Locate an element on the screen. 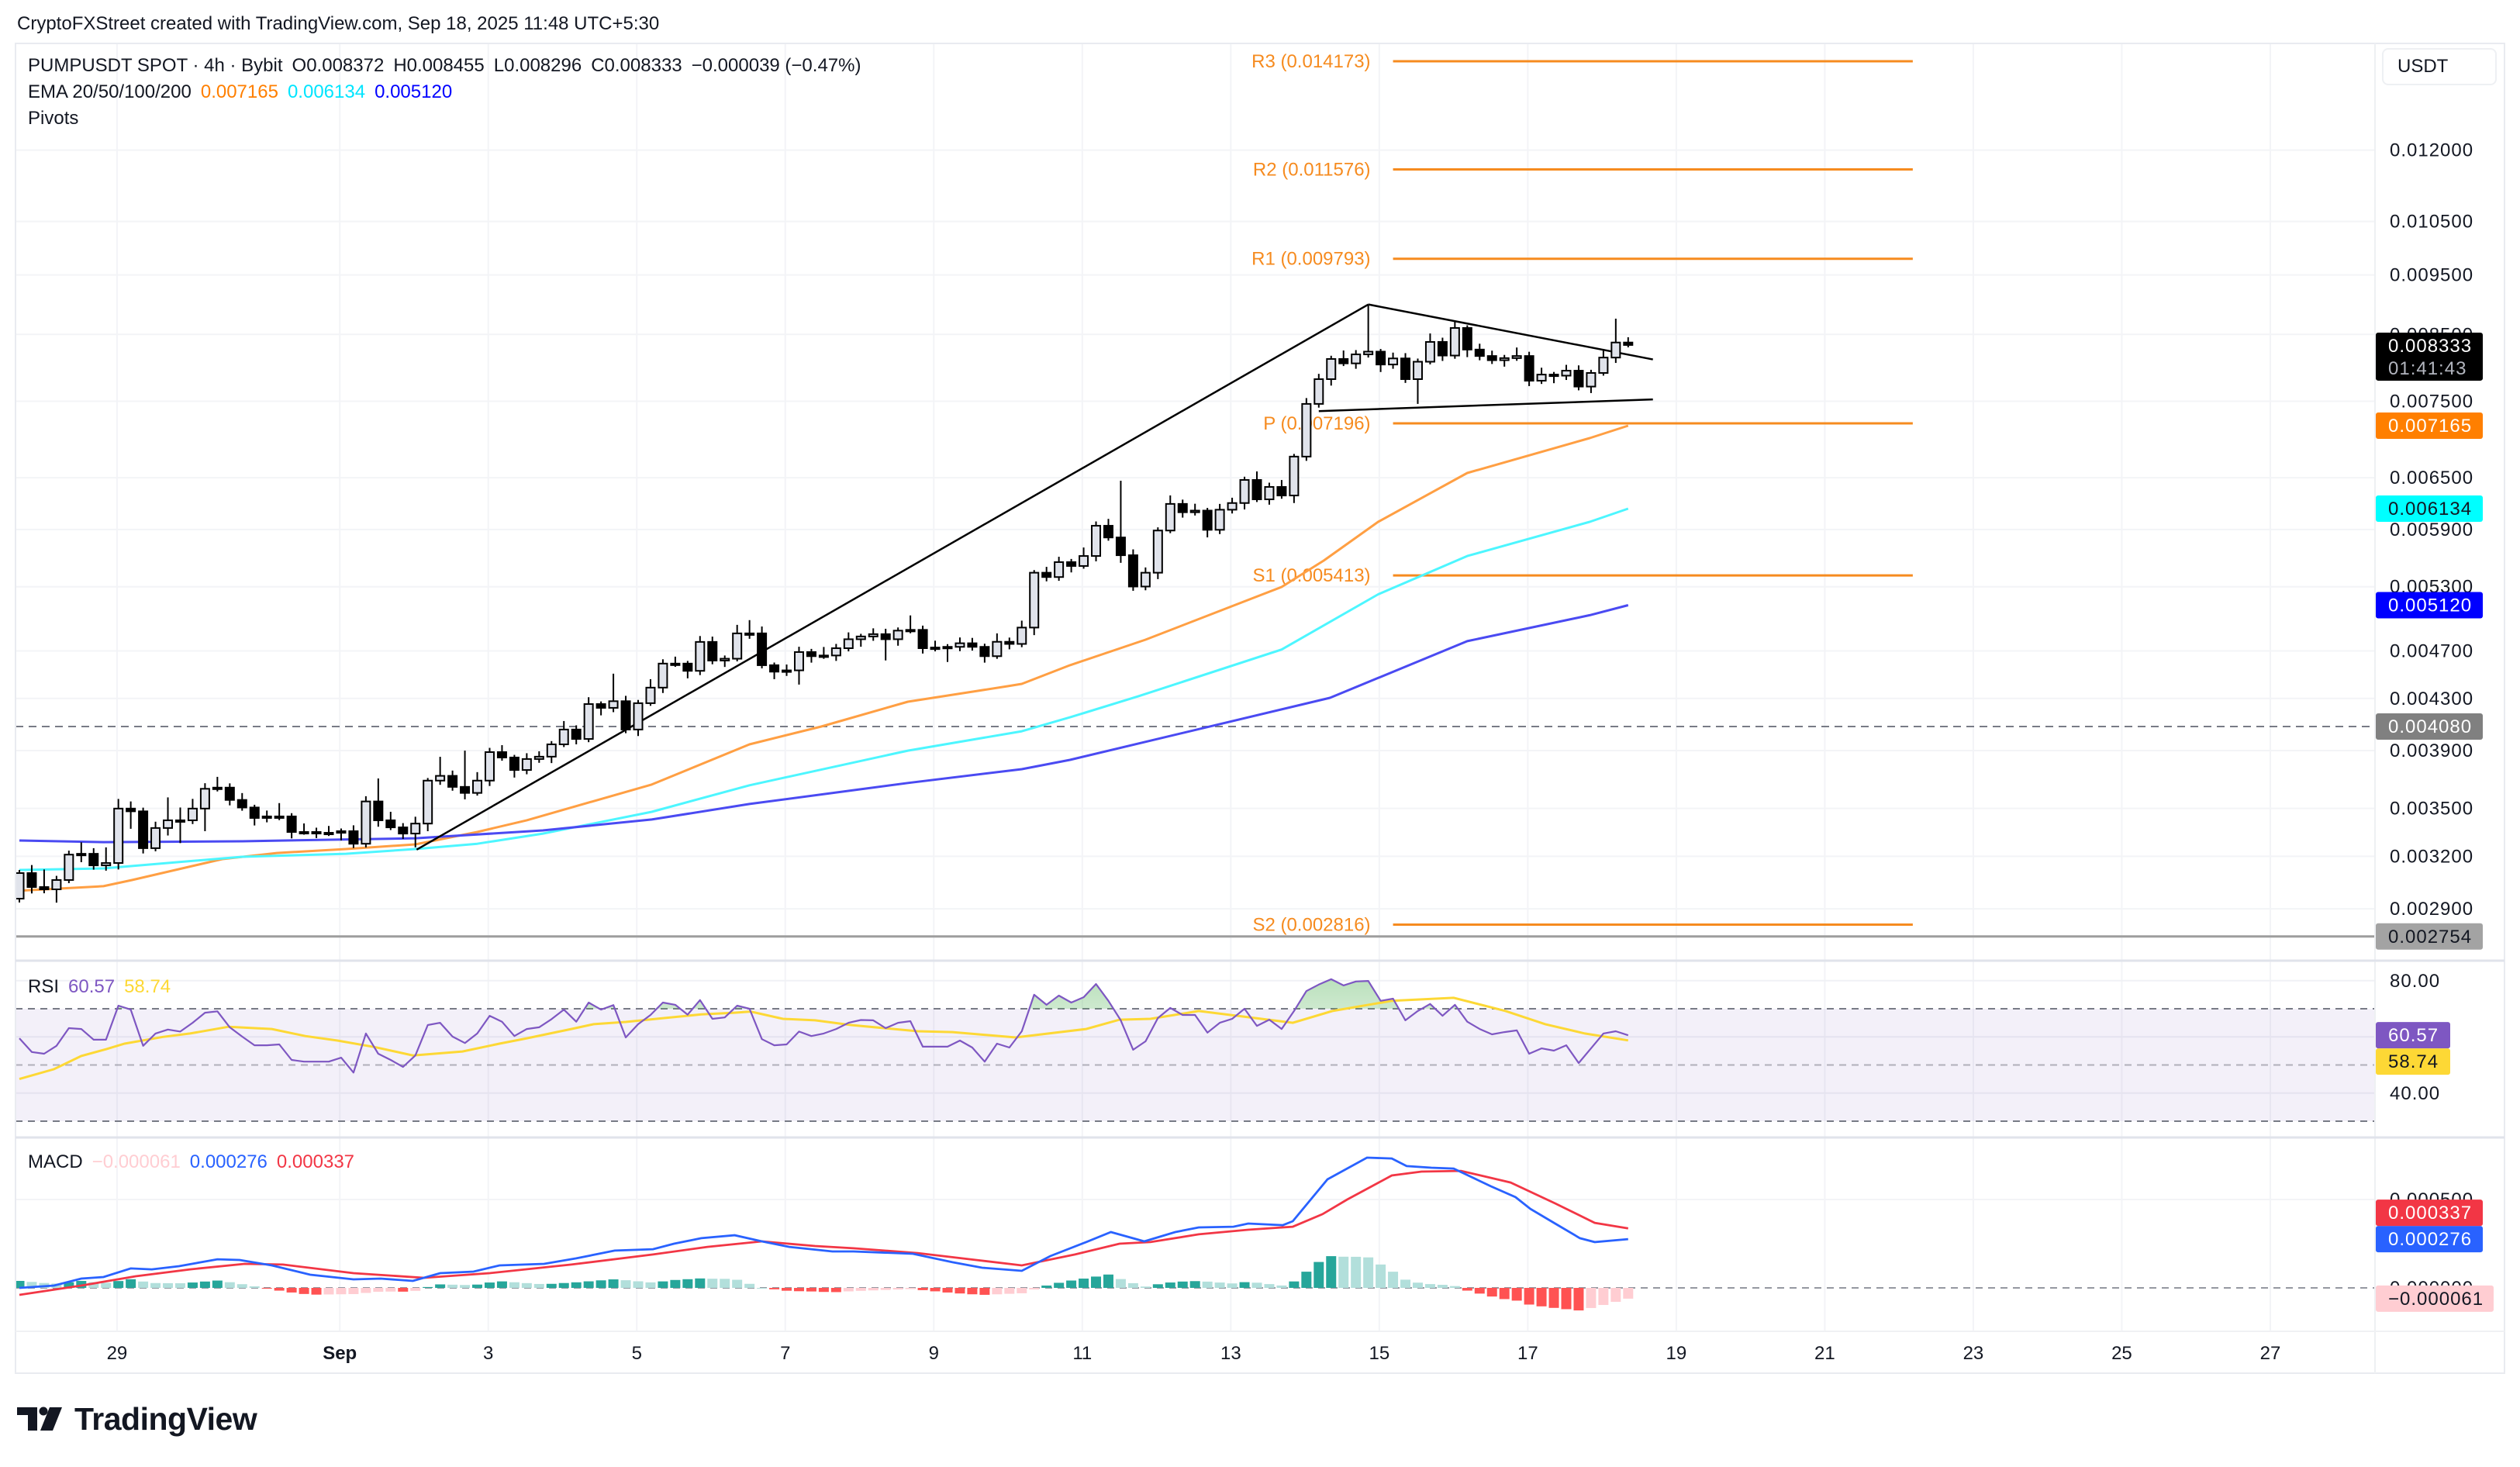  currency-button: USDT is located at coordinates (2439, 66).